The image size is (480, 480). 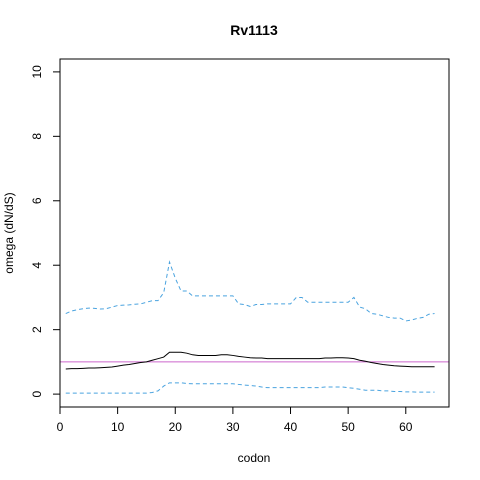 What do you see at coordinates (250, 360) in the screenshot?
I see `omega-estimate-line` at bounding box center [250, 360].